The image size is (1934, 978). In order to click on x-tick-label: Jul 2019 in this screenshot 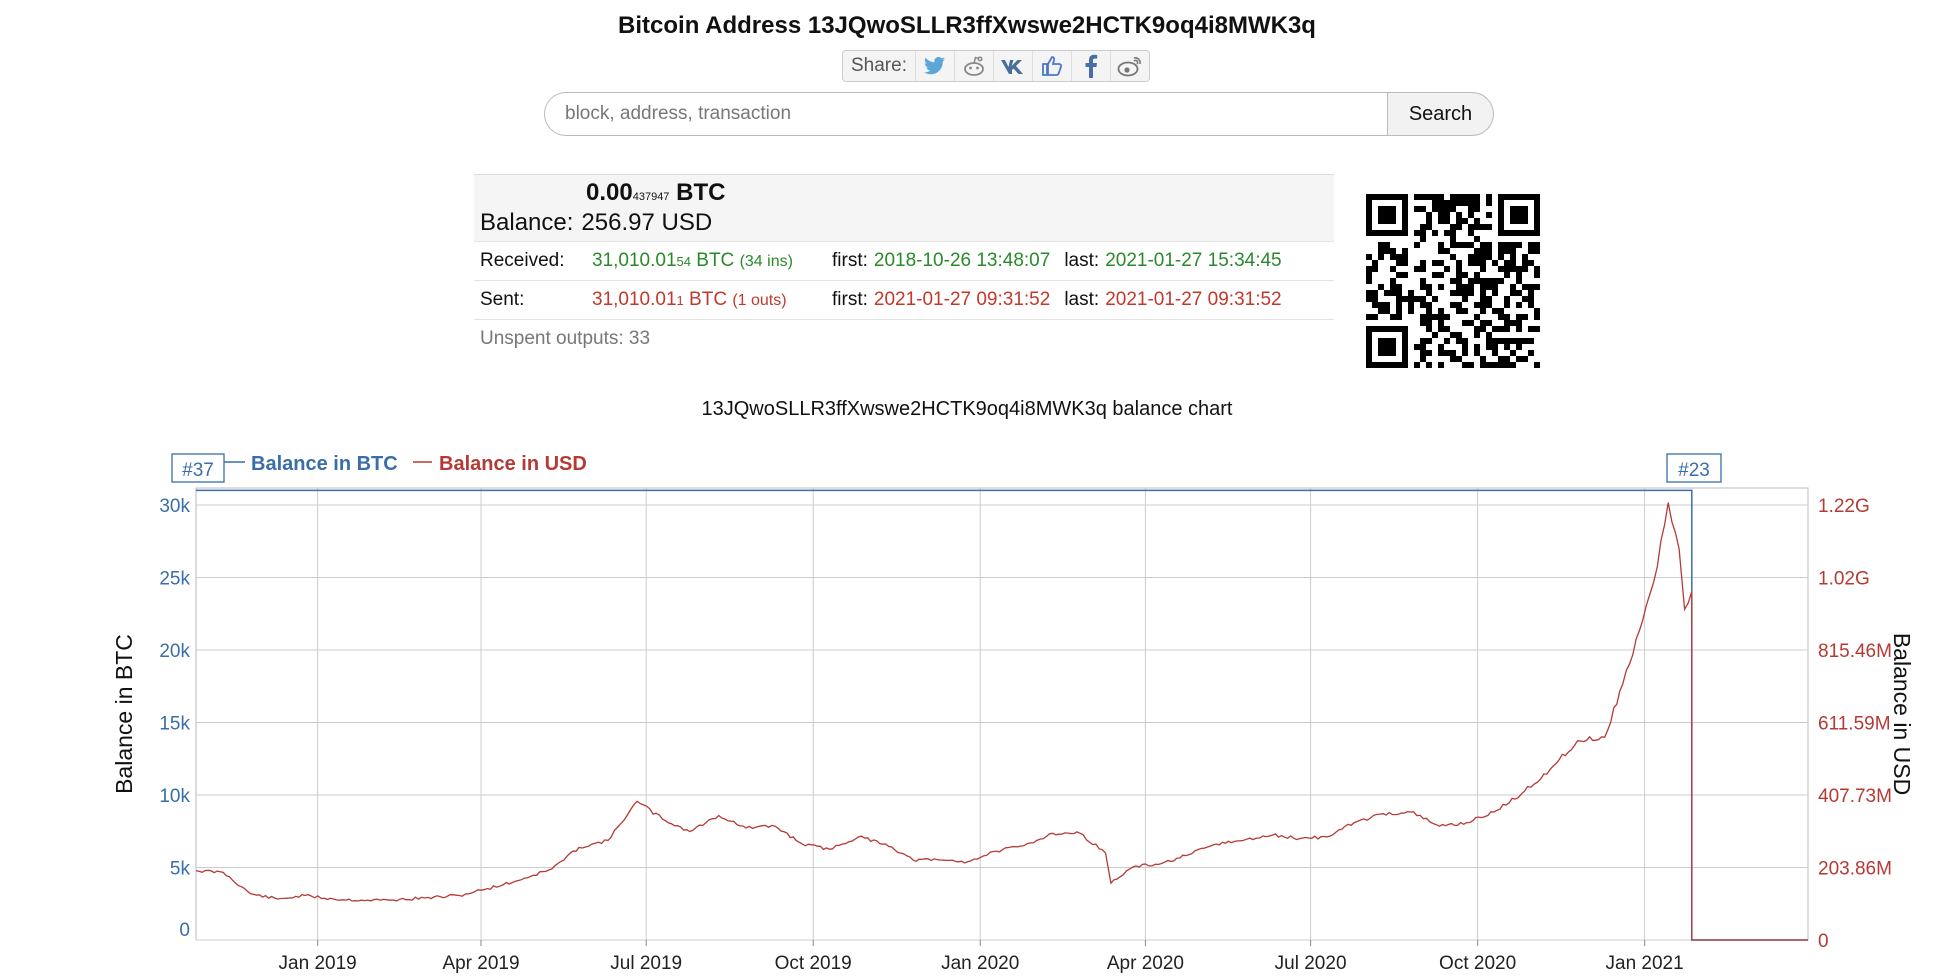, I will do `click(646, 963)`.